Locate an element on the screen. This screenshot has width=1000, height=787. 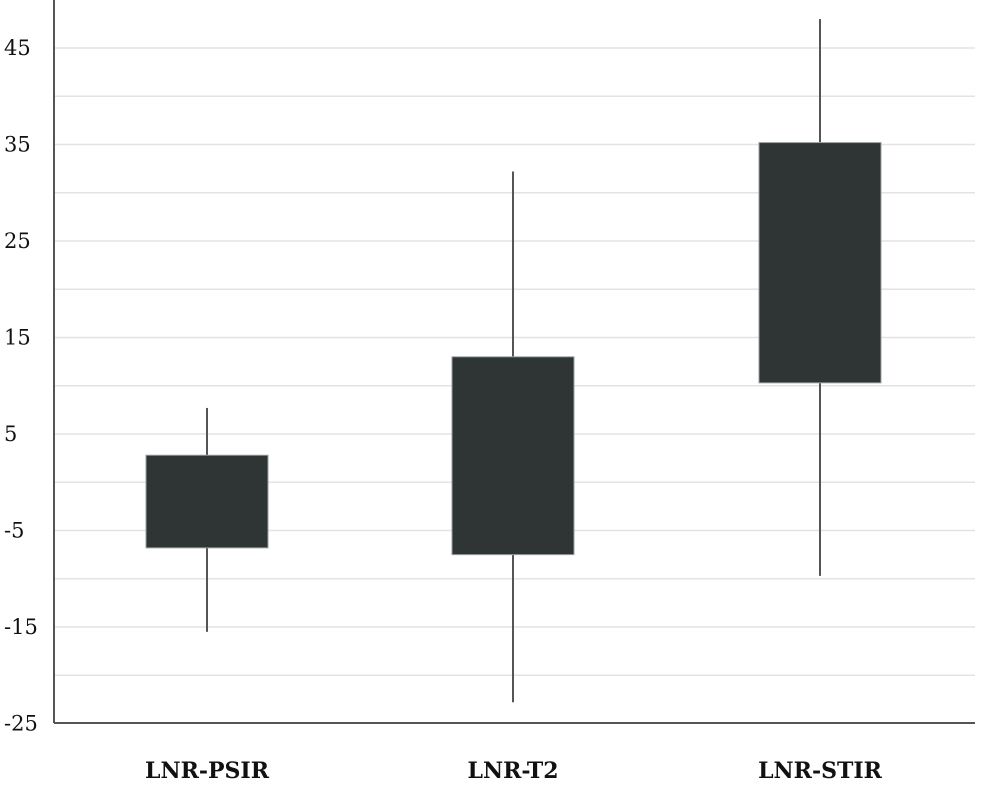
y-tick-label: 15 is located at coordinates (17, 338).